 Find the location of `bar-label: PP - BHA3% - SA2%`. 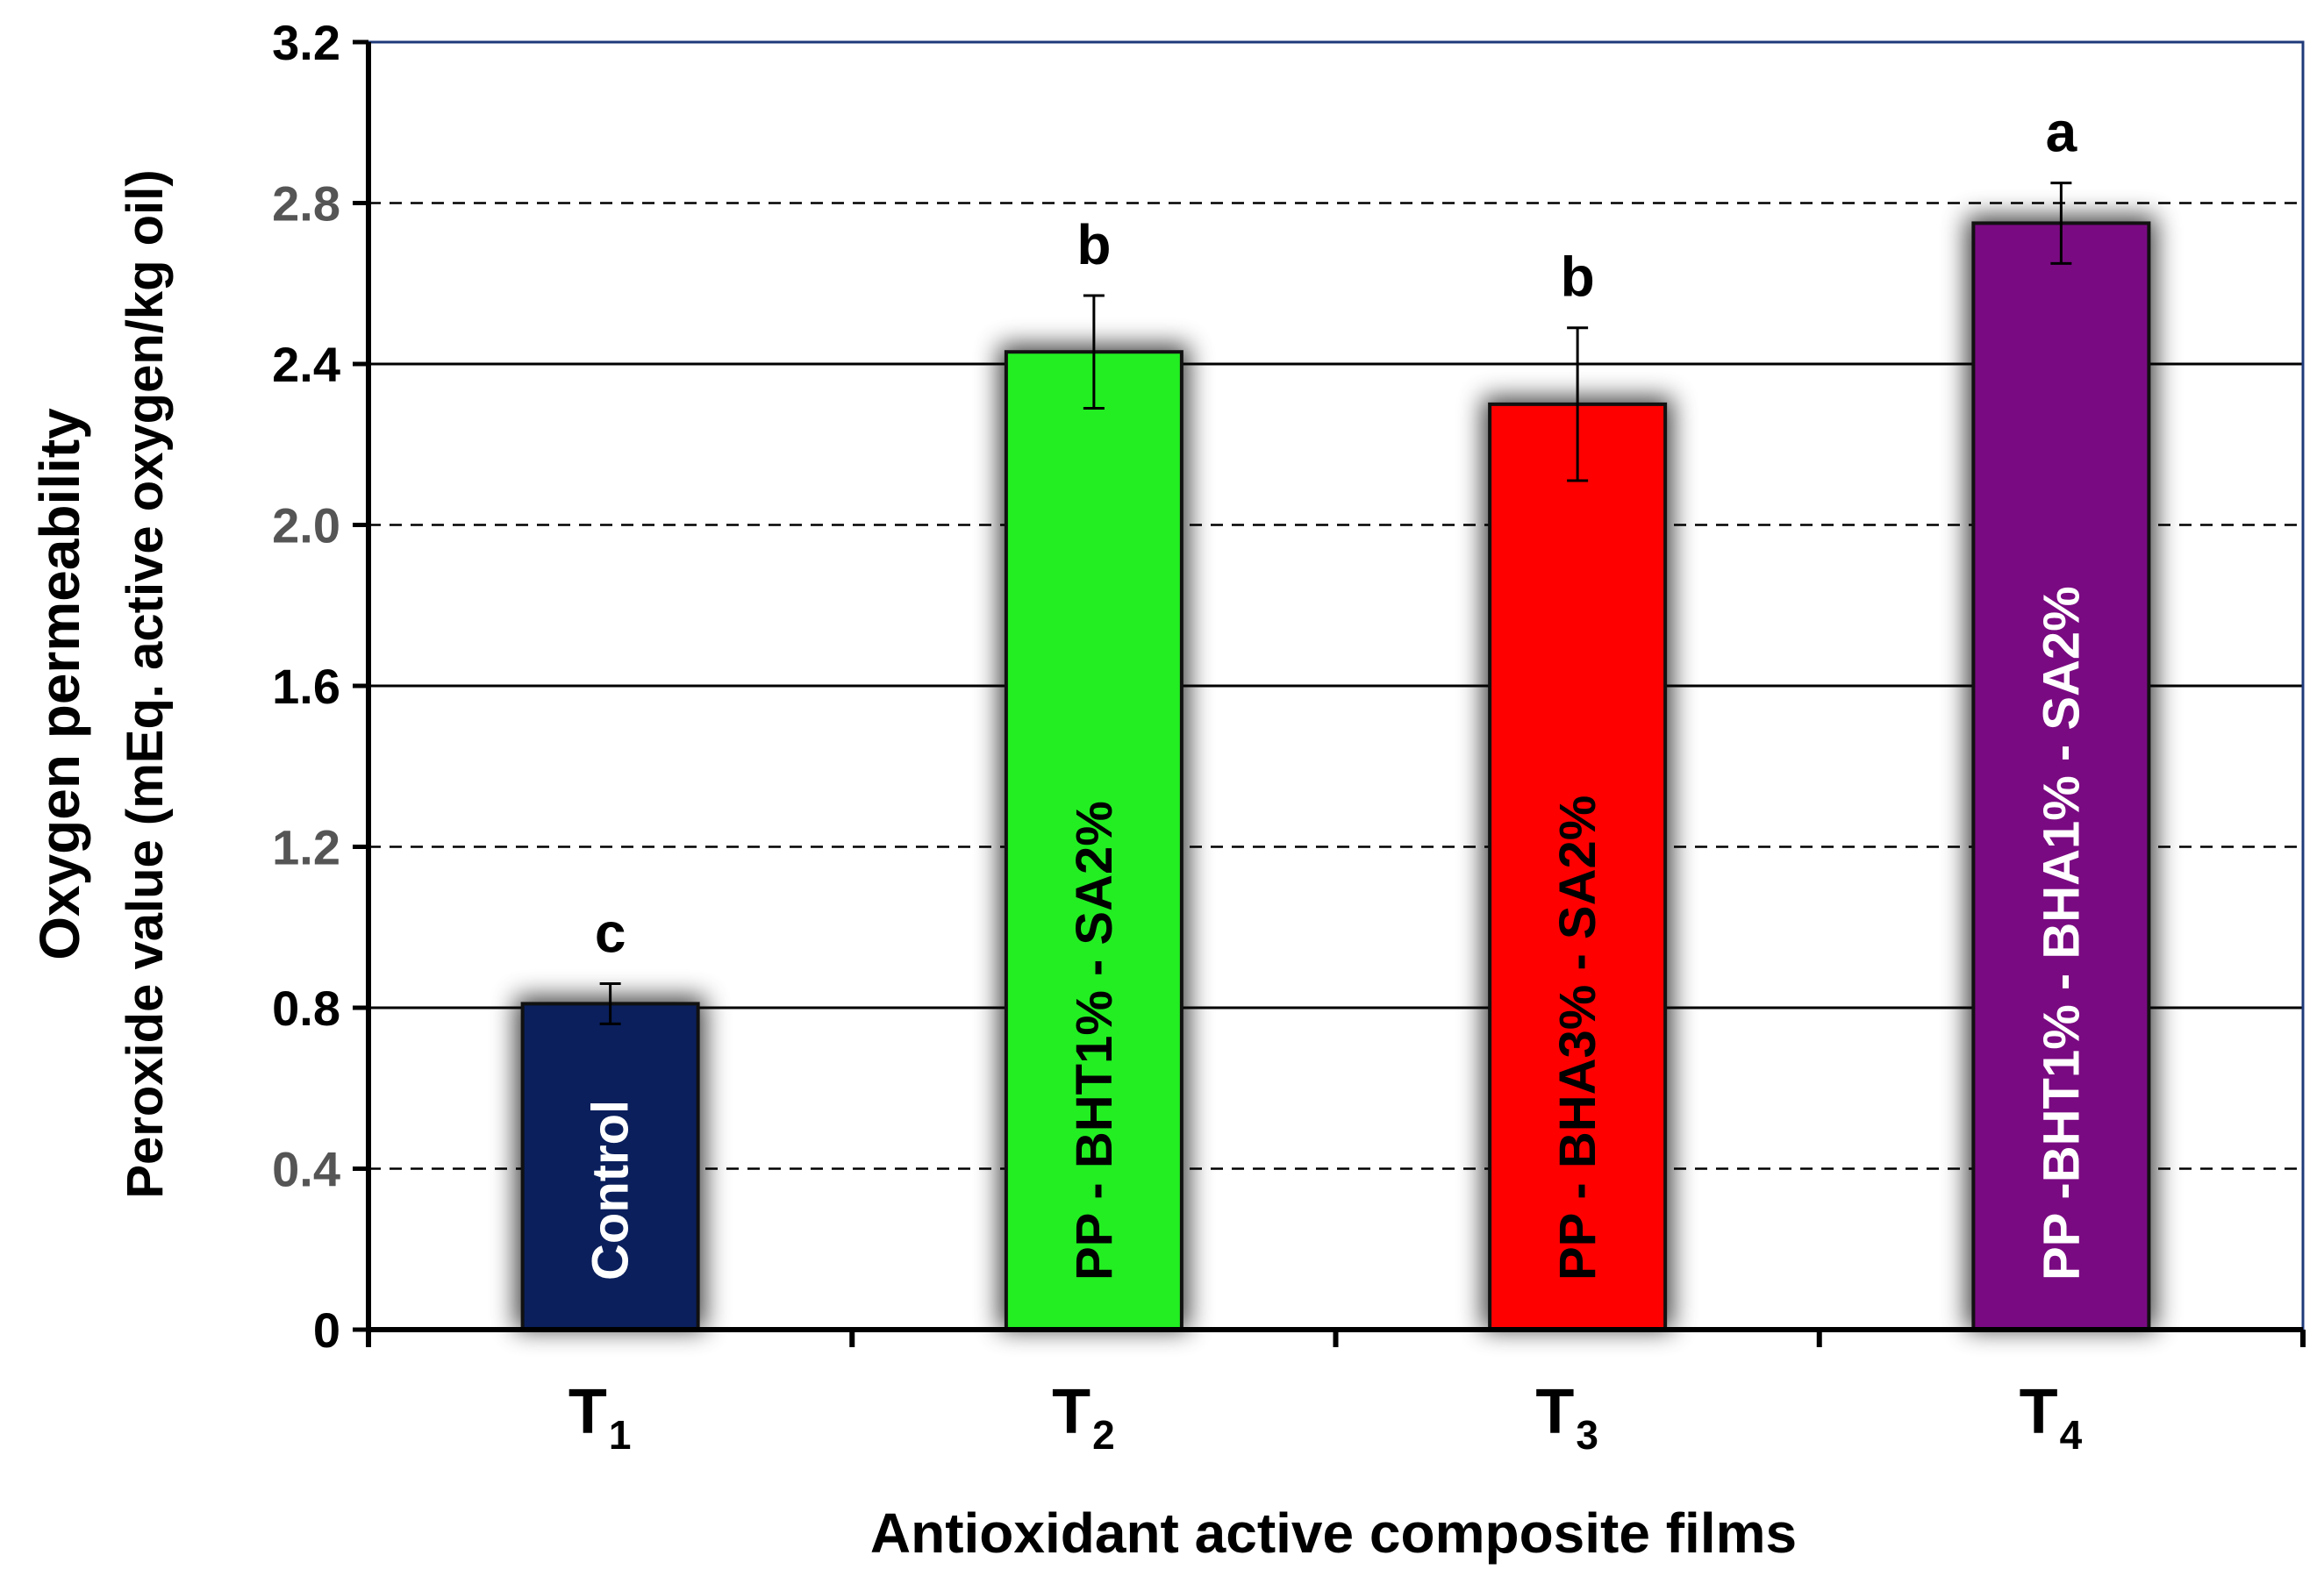

bar-label: PP - BHA3% - SA2% is located at coordinates (1577, 1038).